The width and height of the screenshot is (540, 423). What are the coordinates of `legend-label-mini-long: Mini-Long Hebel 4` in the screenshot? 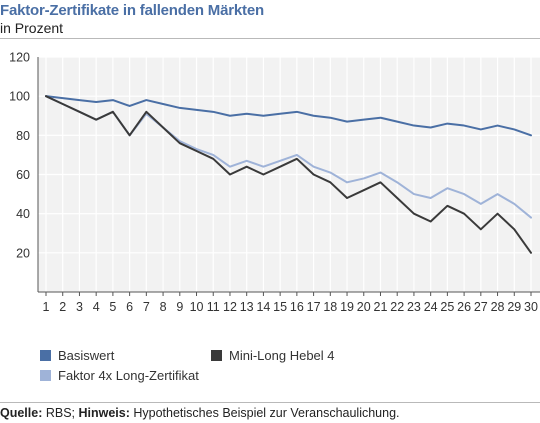 It's located at (282, 355).